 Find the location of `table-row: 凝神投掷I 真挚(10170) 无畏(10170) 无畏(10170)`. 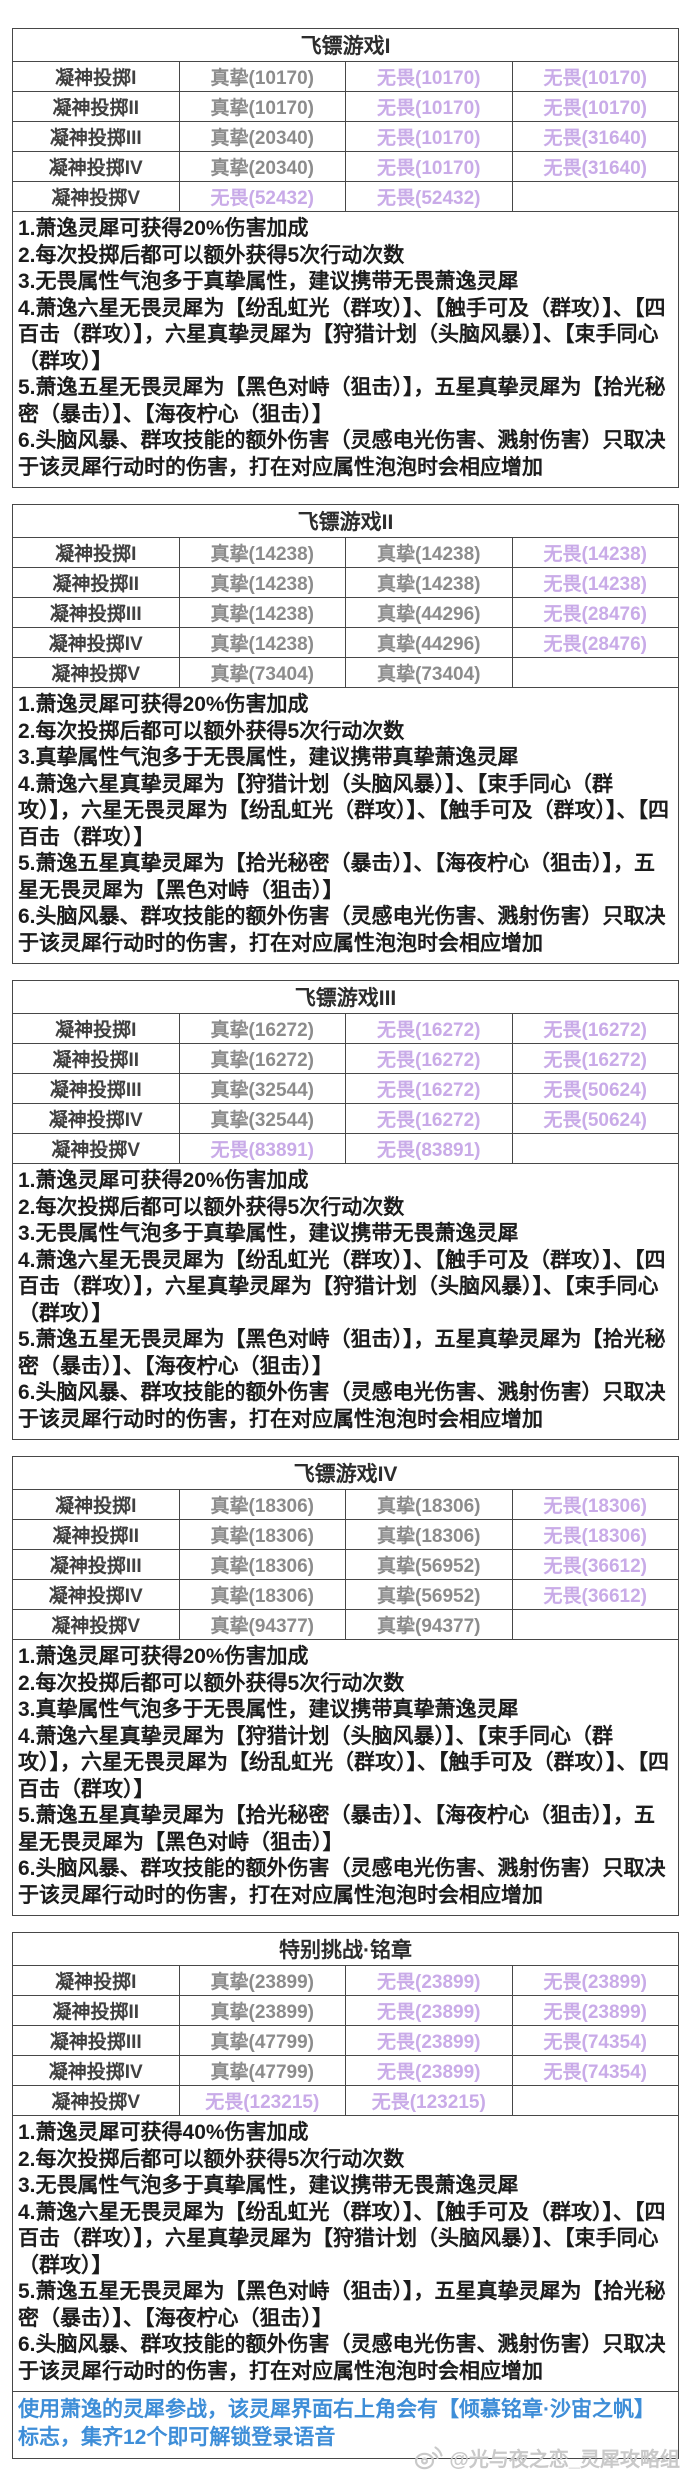

table-row: 凝神投掷I 真挚(10170) 无畏(10170) 无畏(10170) is located at coordinates (345, 76).